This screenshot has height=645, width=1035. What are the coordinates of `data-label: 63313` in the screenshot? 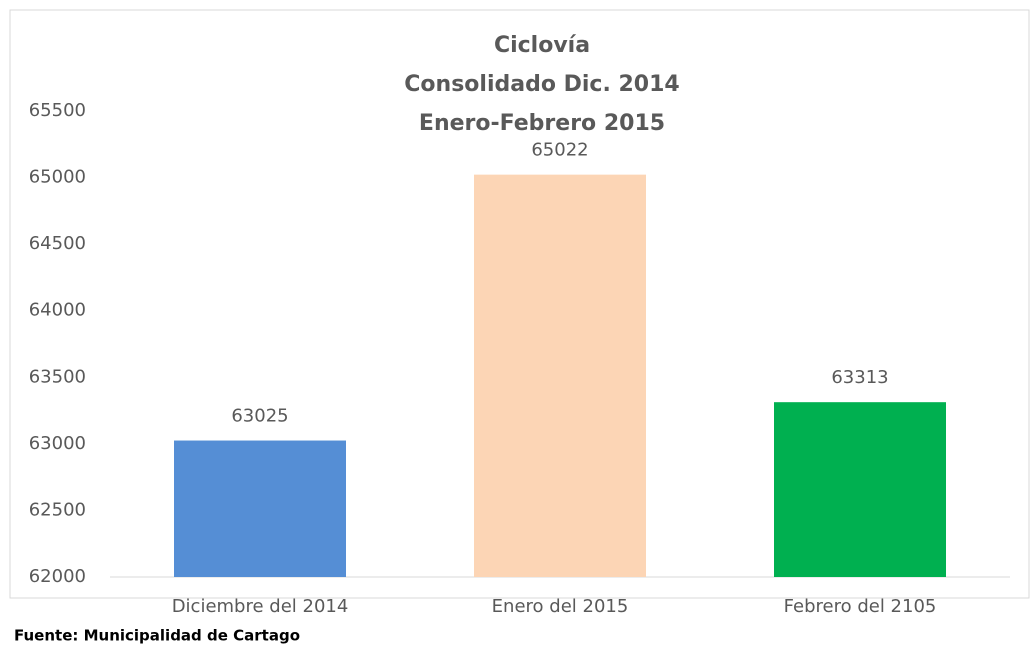 It's located at (859, 377).